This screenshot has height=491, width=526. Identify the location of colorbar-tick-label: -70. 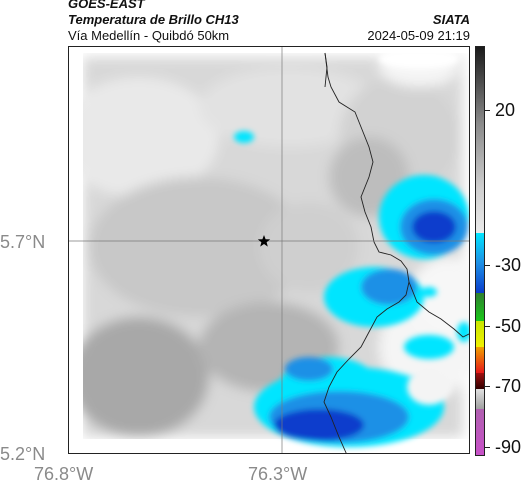
(508, 386).